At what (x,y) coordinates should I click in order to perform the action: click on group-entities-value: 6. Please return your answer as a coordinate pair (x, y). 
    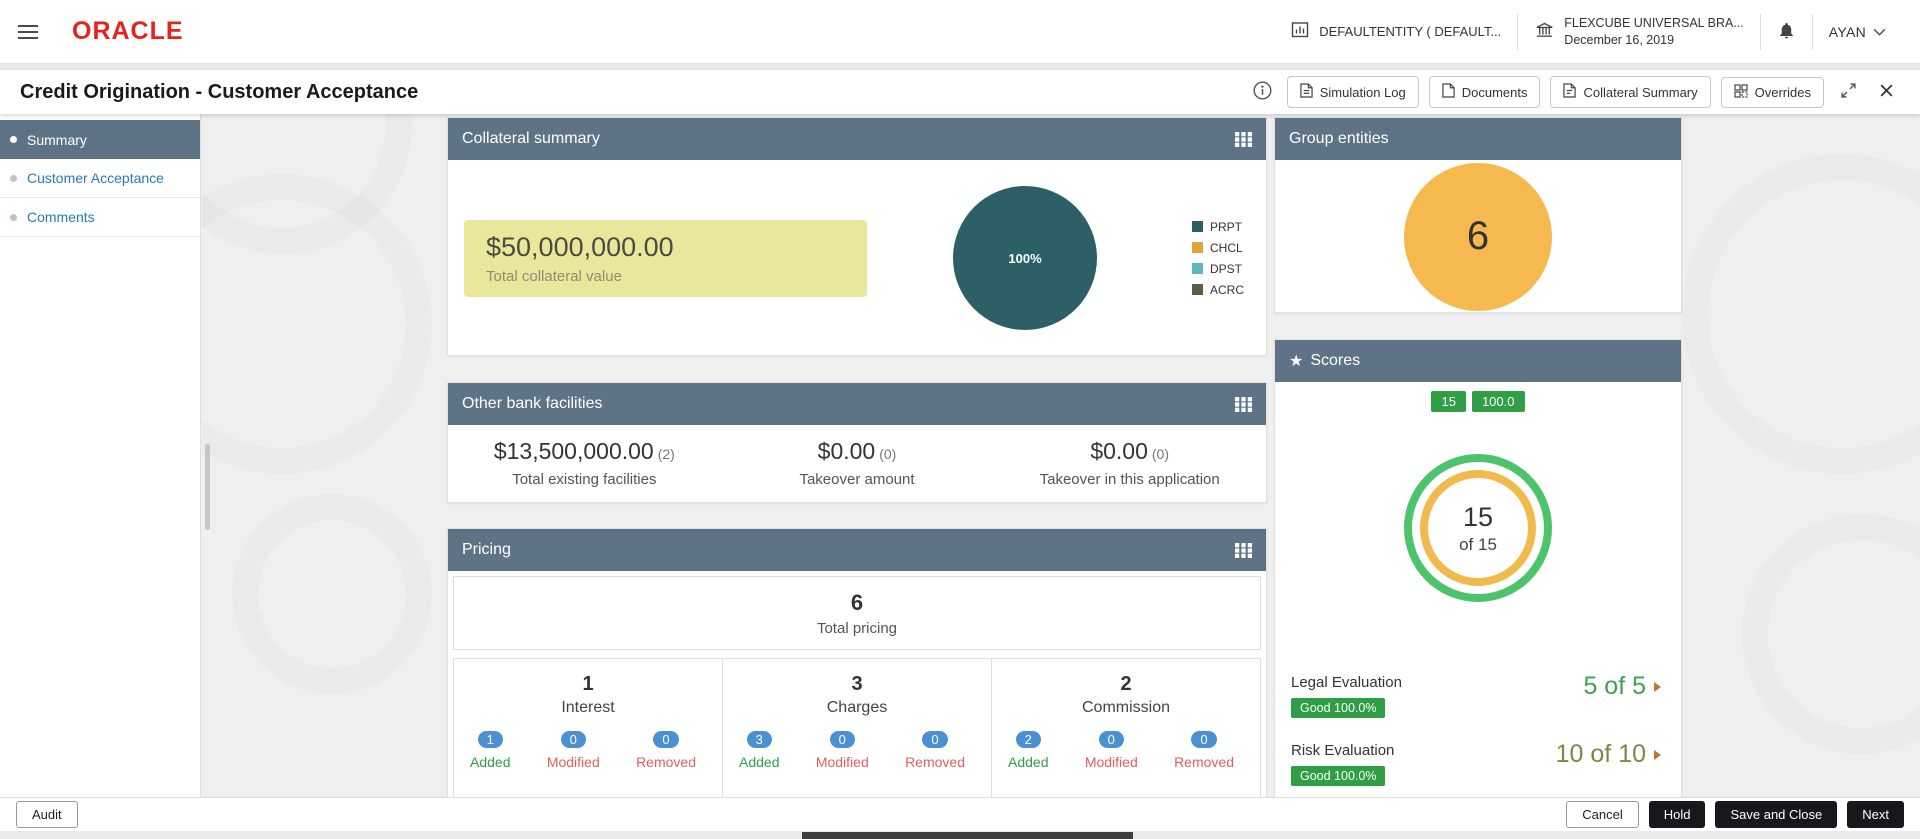
    Looking at the image, I should click on (1478, 236).